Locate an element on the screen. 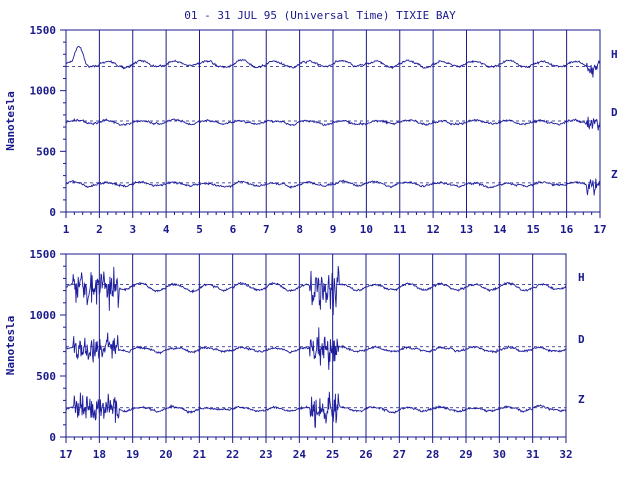 The height and width of the screenshot is (480, 640). x-tick-label: 22 is located at coordinates (232, 454).